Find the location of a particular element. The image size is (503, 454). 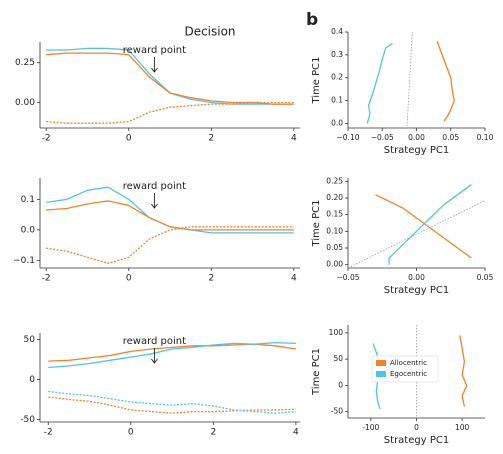

panel-label: b is located at coordinates (312, 20).